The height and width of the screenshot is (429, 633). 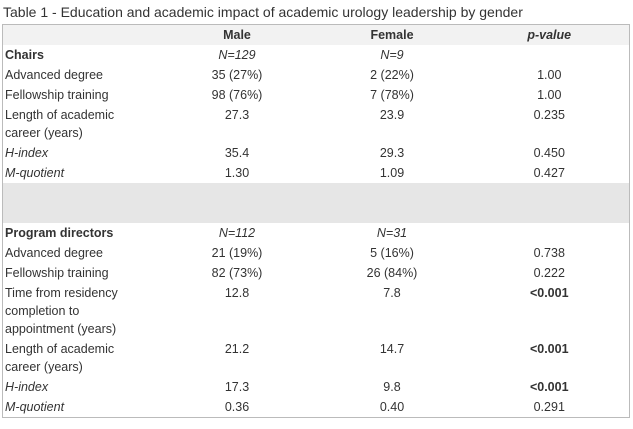 What do you see at coordinates (549, 115) in the screenshot?
I see `cell: 0.235` at bounding box center [549, 115].